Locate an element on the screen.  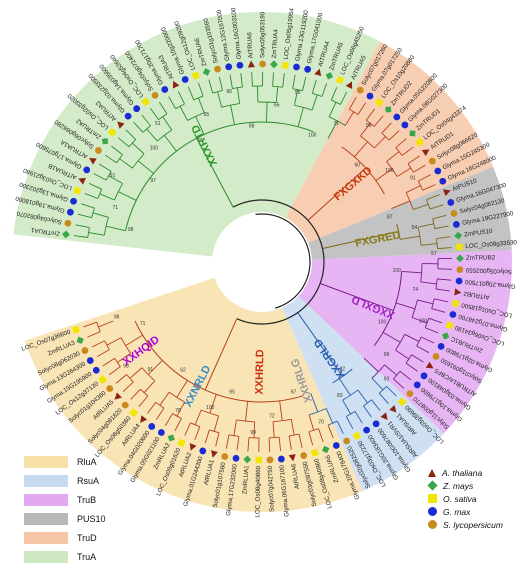
bootstrap-value: 87 is located at coordinates (390, 217).